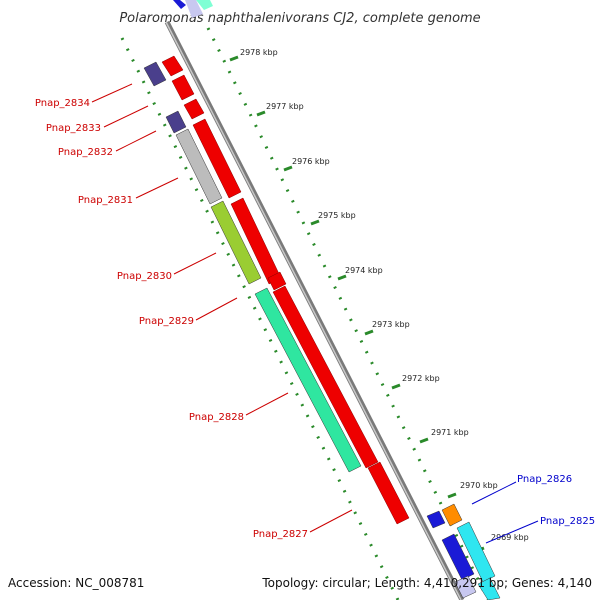 The width and height of the screenshot is (600, 600). I want to click on gene-feature-aqua-top, so click(204, 5).